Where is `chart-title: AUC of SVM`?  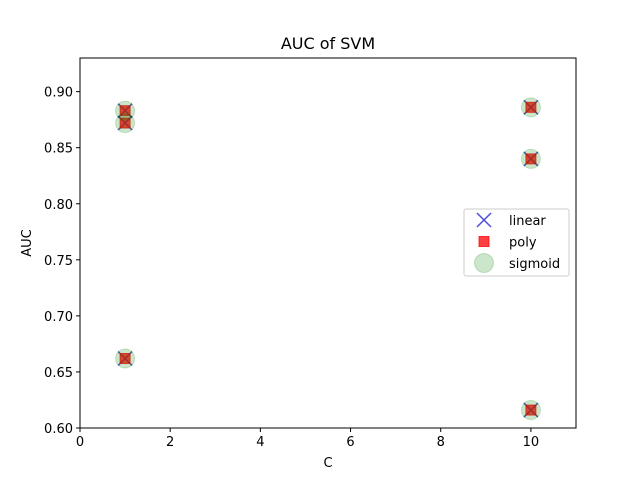
chart-title: AUC of SVM is located at coordinates (328, 43).